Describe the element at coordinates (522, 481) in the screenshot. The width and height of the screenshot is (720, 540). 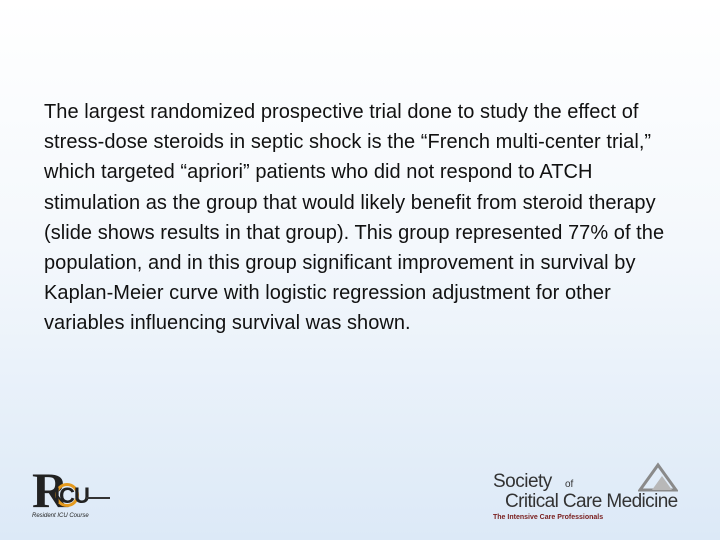
I see `sccm-society-text: Society` at that location.